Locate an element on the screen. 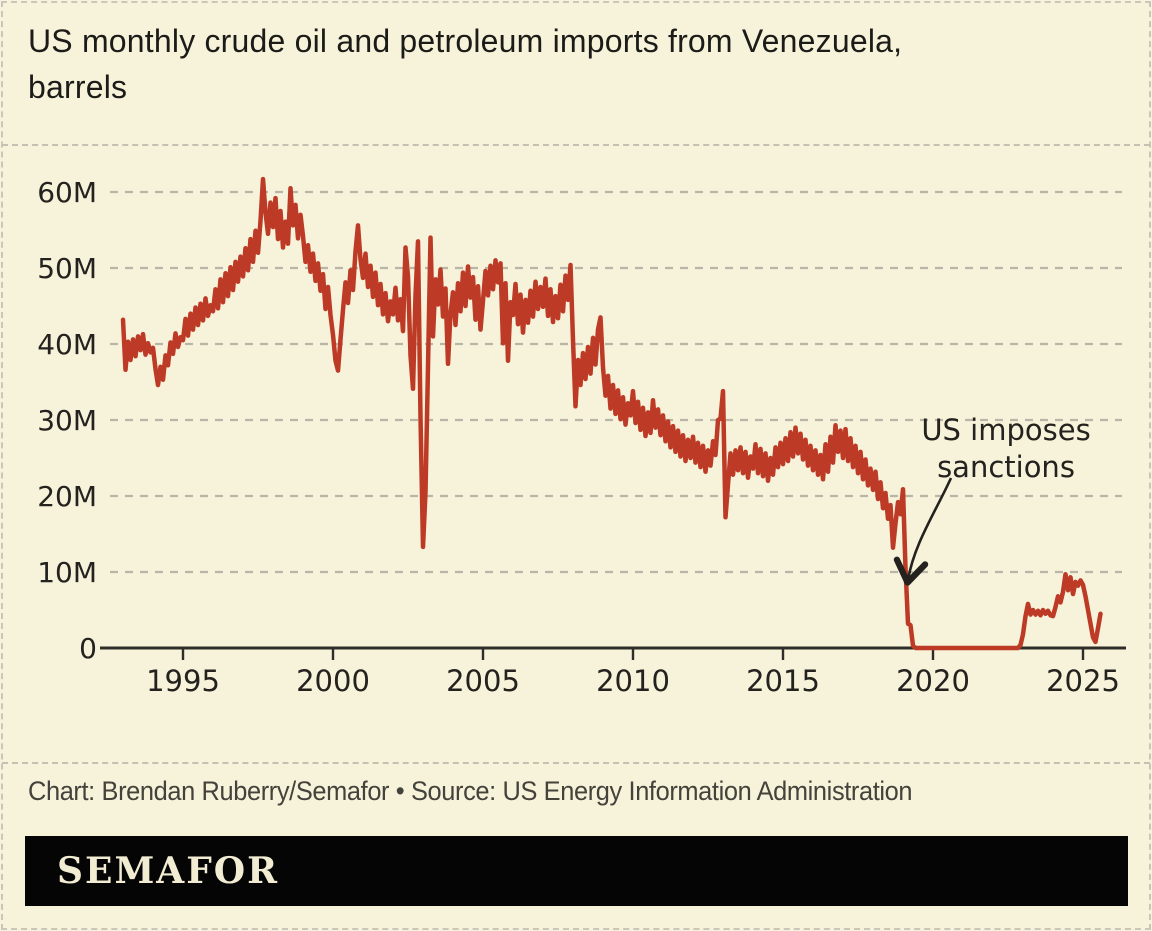 This screenshot has height=931, width=1152. x-tick-label-2000: 2000 is located at coordinates (333, 681).